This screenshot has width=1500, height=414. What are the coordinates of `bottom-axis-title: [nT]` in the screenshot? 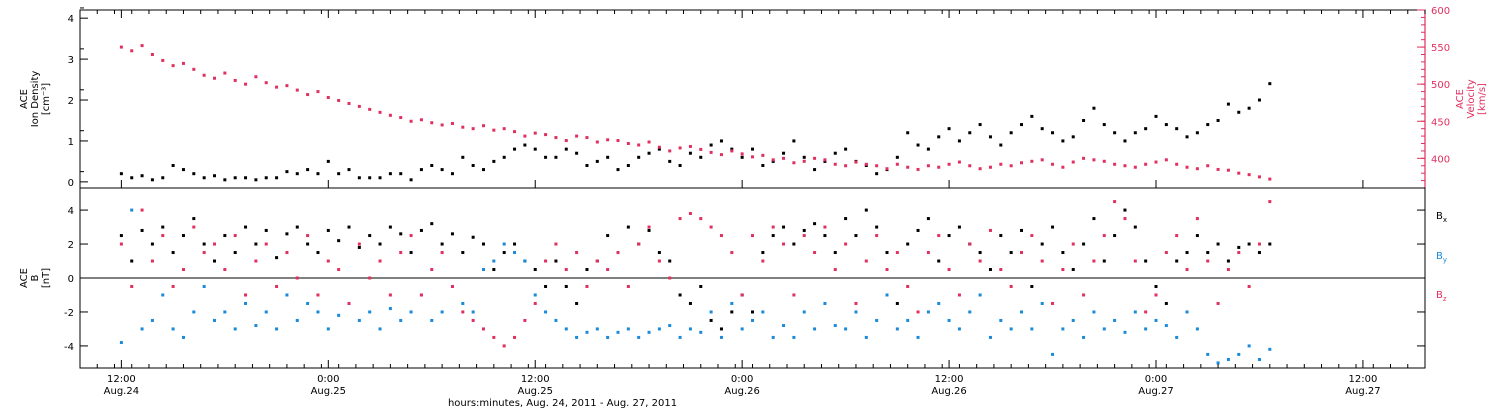 It's located at (46, 278).